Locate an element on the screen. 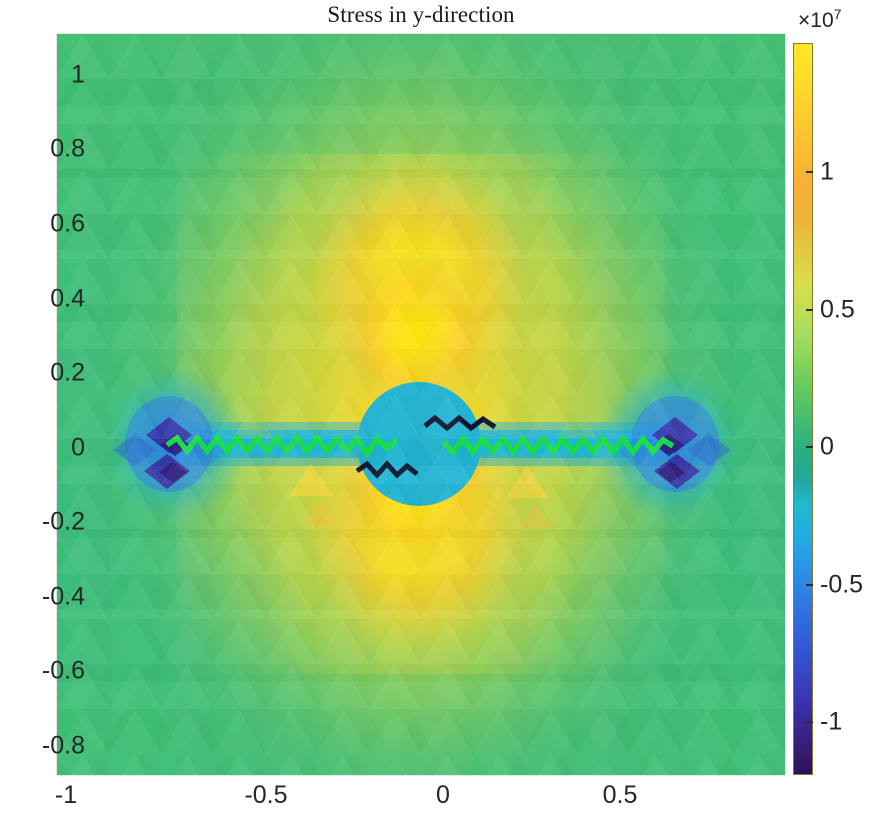  colorbar-exponent-base: ×10 is located at coordinates (816, 20).